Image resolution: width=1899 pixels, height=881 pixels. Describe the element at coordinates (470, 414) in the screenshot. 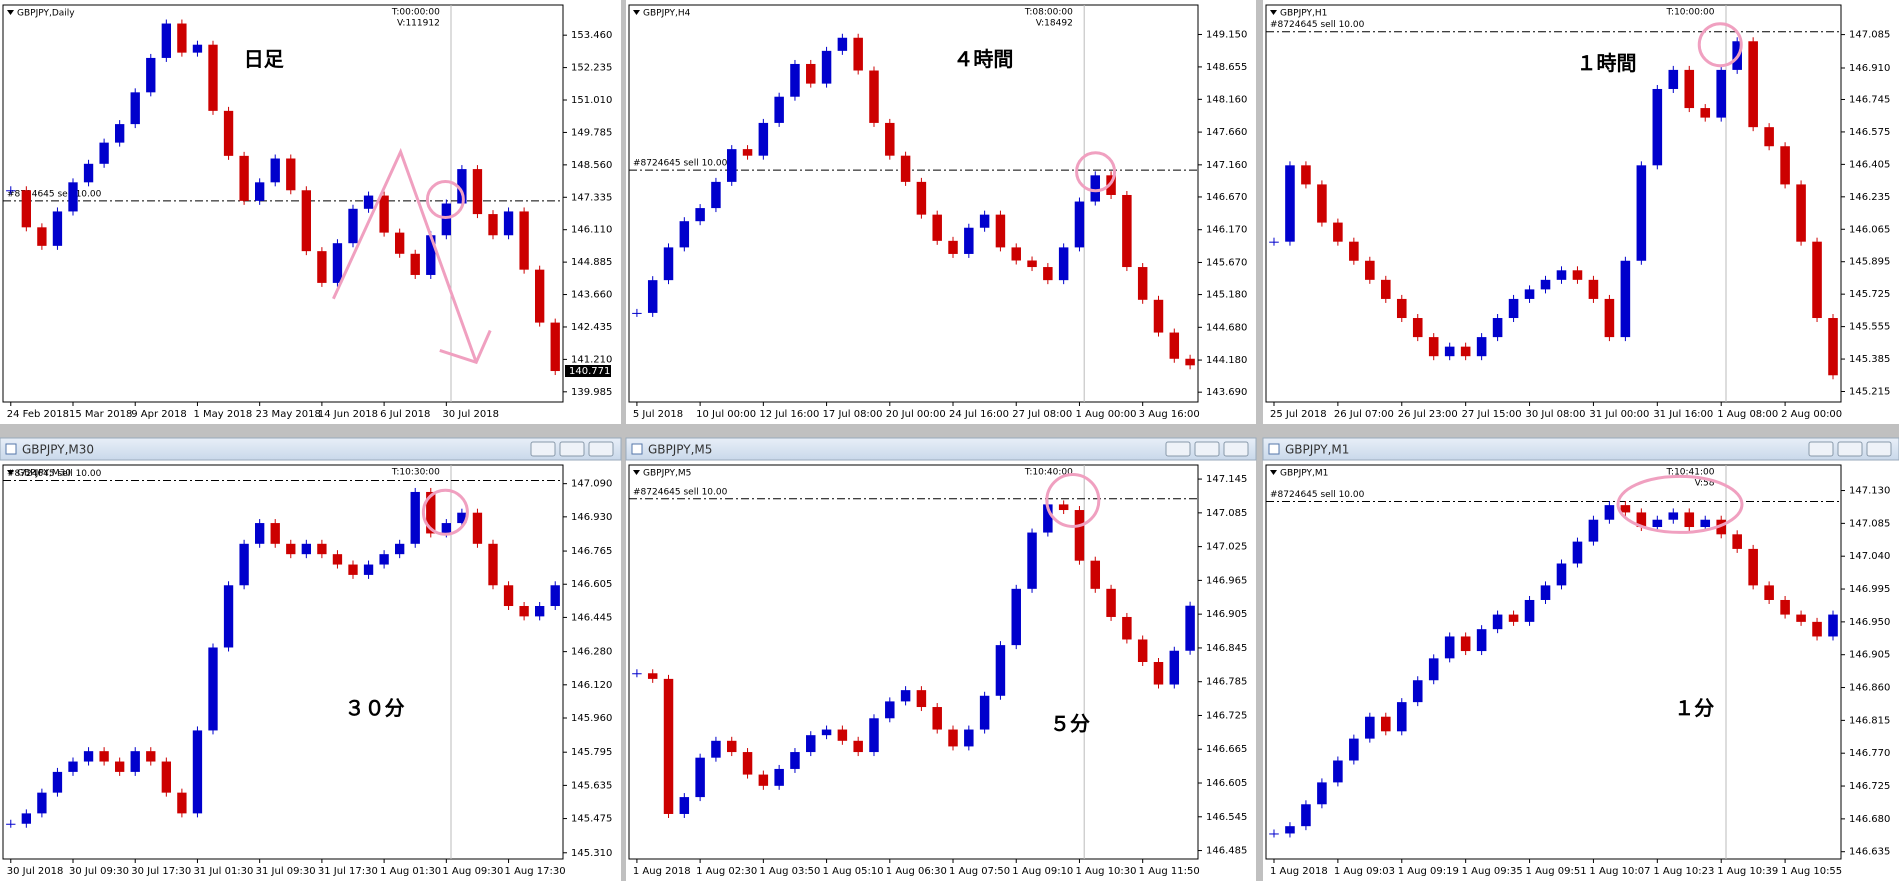

I see `x-tick-label: 30 Jul 2018` at that location.